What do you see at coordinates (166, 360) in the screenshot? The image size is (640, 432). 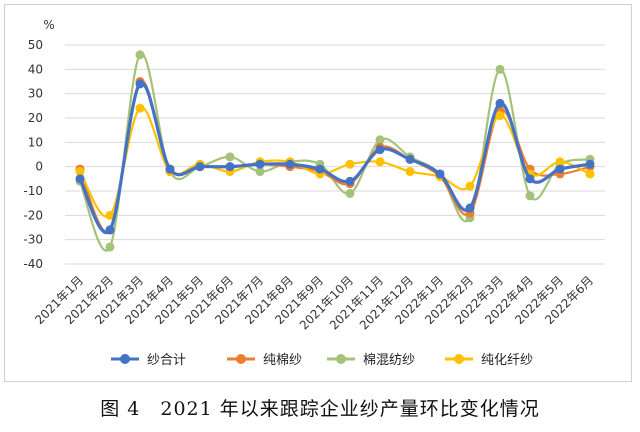 I see `legend-label: 纱合计` at bounding box center [166, 360].